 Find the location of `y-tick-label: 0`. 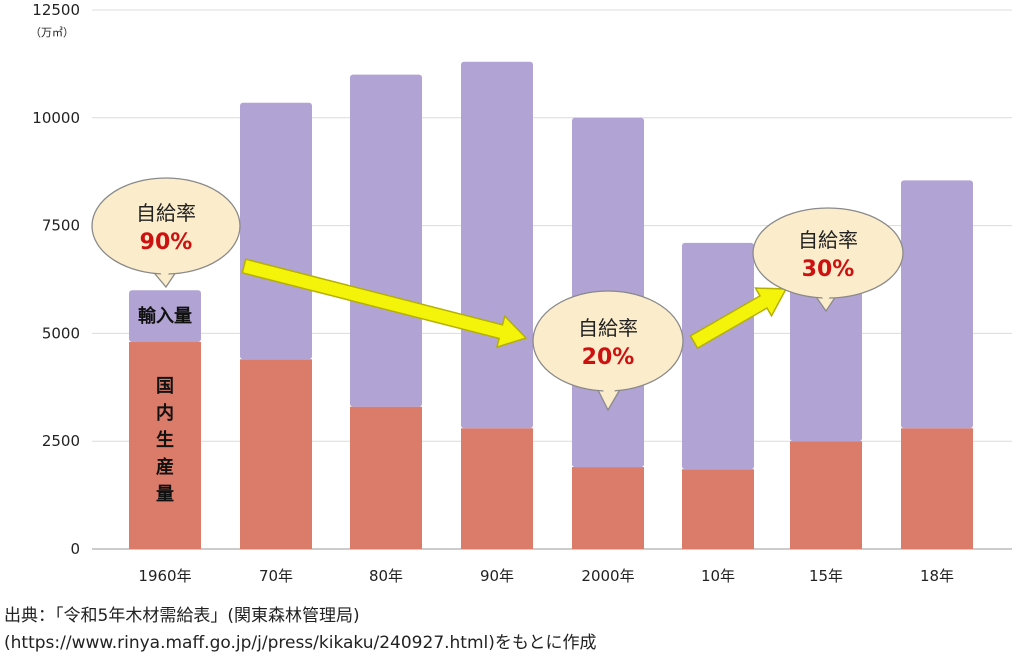

y-tick-label: 0 is located at coordinates (75, 549).